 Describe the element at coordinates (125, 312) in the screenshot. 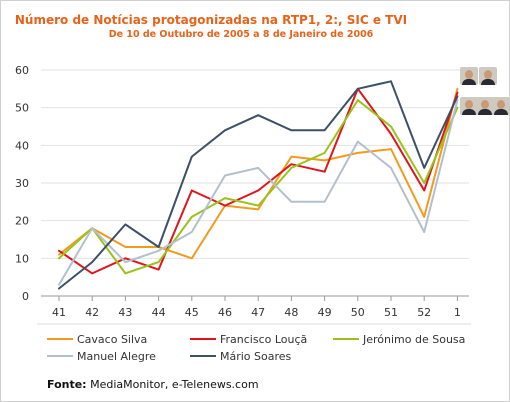

I see `x-tick-label: 43` at that location.